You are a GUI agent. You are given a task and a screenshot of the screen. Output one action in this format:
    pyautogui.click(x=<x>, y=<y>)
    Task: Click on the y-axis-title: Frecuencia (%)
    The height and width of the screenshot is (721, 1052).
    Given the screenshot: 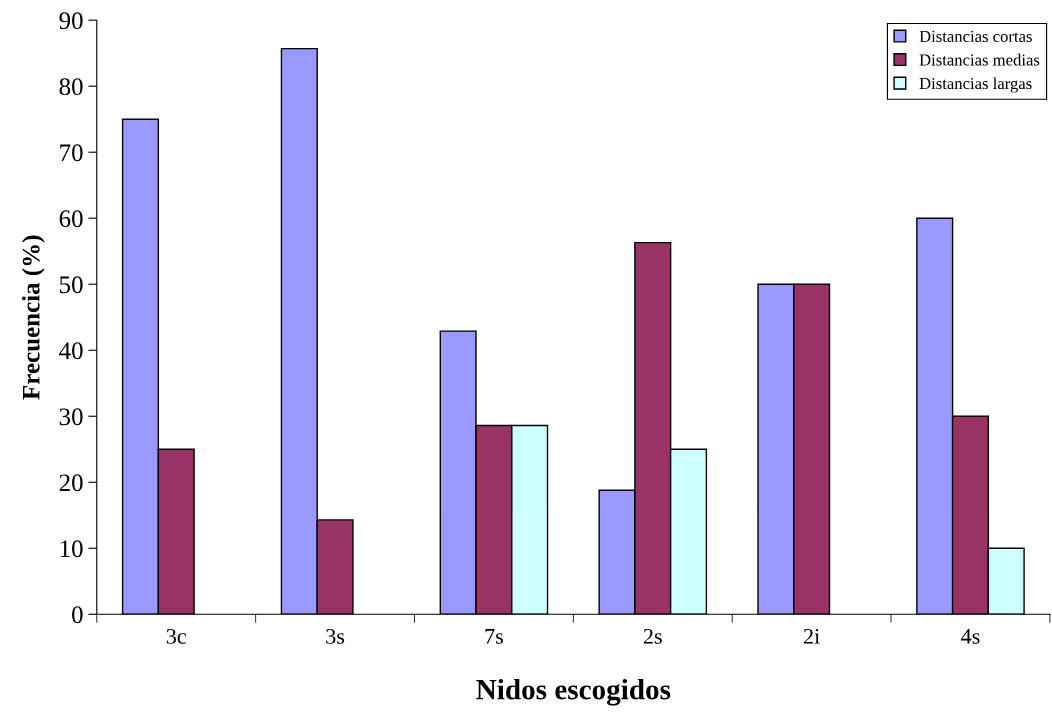 What is the action you would take?
    pyautogui.click(x=33, y=317)
    